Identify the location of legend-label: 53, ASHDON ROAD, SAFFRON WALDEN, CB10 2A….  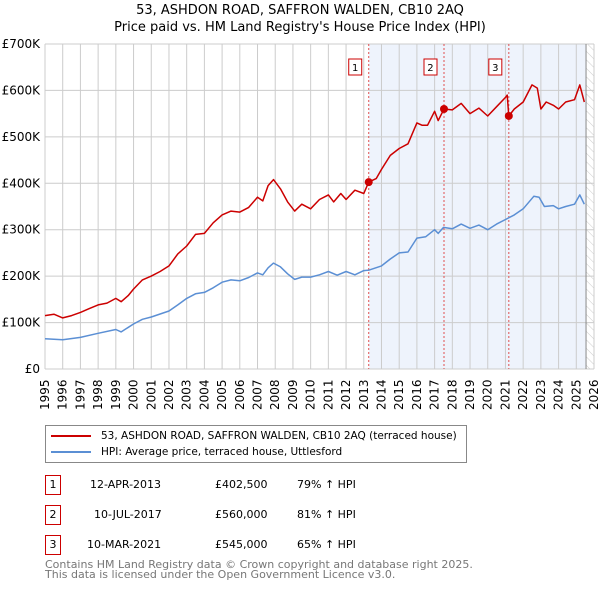
(279, 436).